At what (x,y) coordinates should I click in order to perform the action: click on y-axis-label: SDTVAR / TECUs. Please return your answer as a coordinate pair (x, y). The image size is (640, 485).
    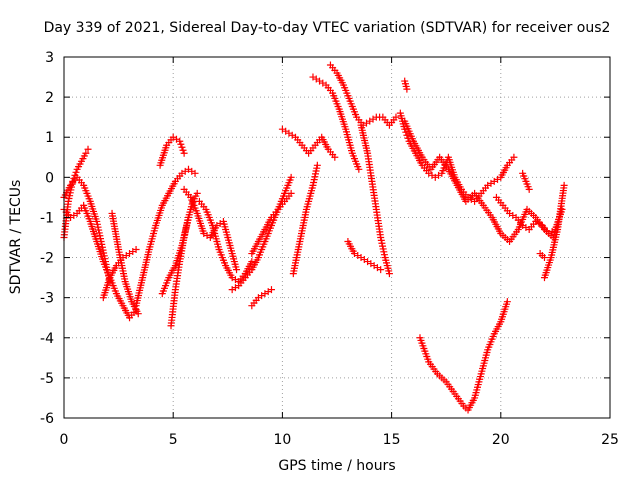
    Looking at the image, I should click on (16, 237).